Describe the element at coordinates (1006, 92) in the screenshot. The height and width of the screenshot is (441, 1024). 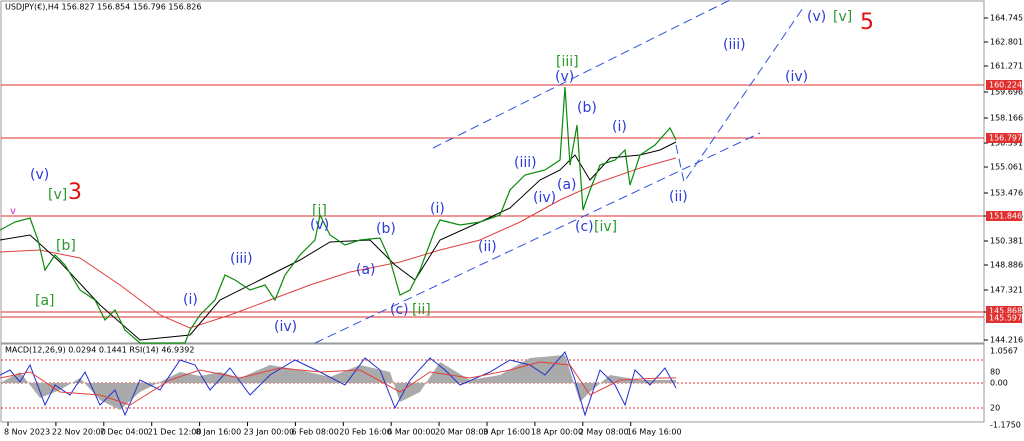
I see `price-label: 159.696` at that location.